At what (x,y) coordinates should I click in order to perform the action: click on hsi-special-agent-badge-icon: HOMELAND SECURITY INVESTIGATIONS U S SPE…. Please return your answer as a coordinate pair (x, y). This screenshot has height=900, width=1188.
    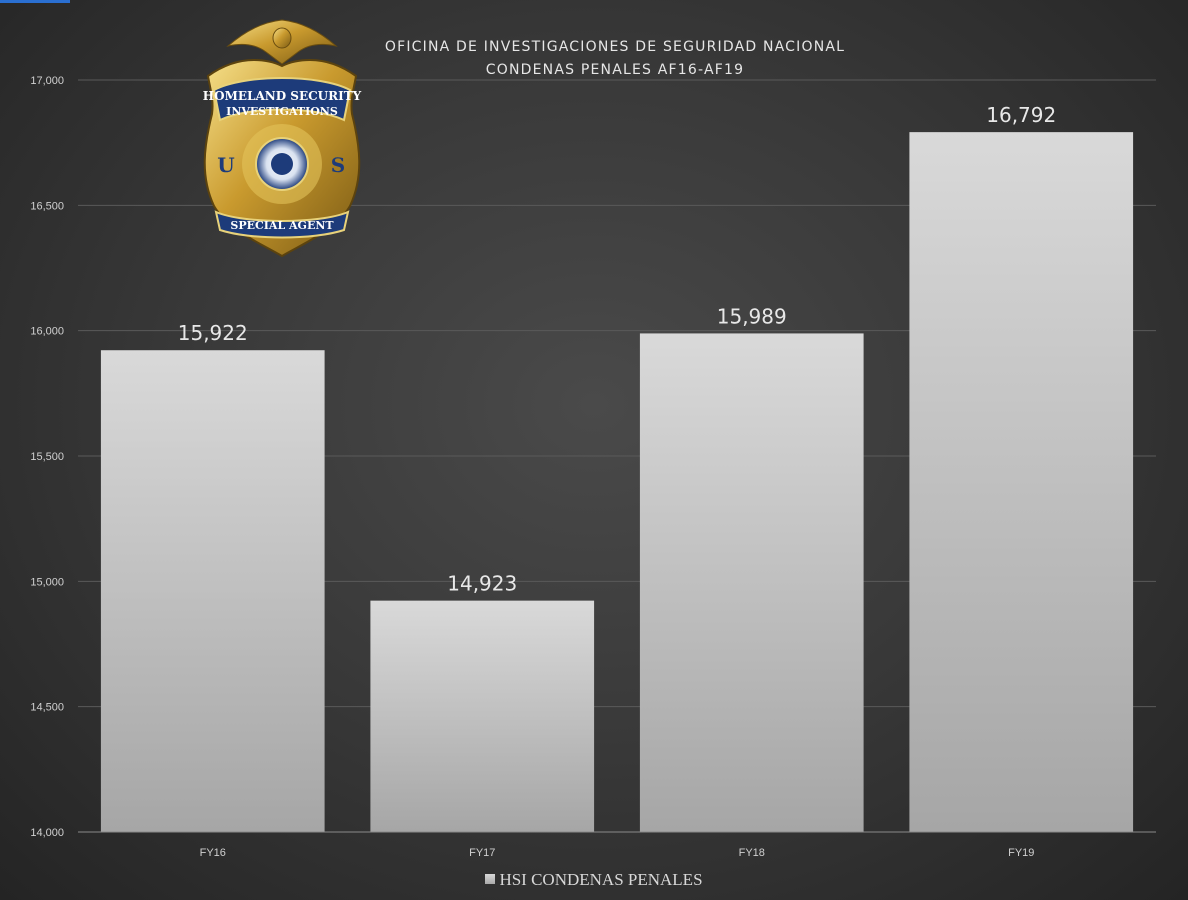
    Looking at the image, I should click on (282, 138).